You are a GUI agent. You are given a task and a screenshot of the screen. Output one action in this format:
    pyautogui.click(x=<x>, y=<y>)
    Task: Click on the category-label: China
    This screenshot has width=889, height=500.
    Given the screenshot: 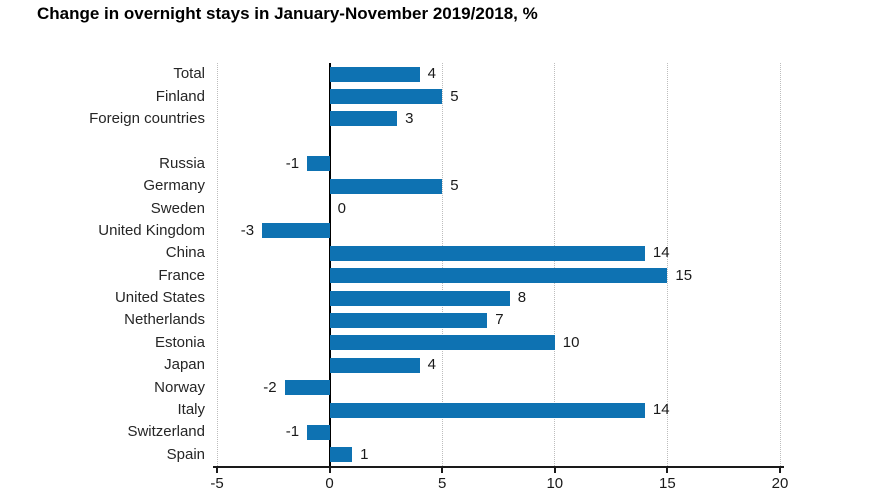 What is the action you would take?
    pyautogui.click(x=185, y=253)
    